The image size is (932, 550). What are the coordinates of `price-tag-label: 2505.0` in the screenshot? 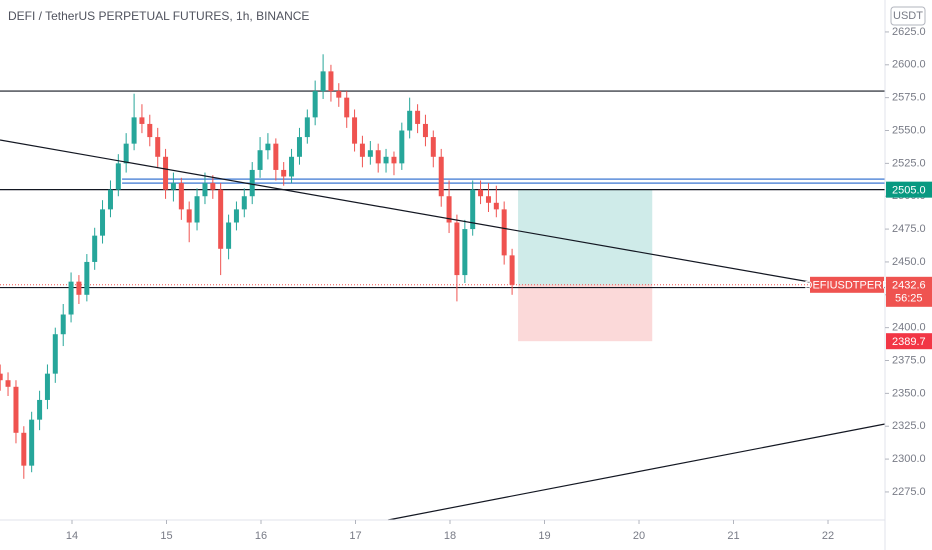 It's located at (909, 191).